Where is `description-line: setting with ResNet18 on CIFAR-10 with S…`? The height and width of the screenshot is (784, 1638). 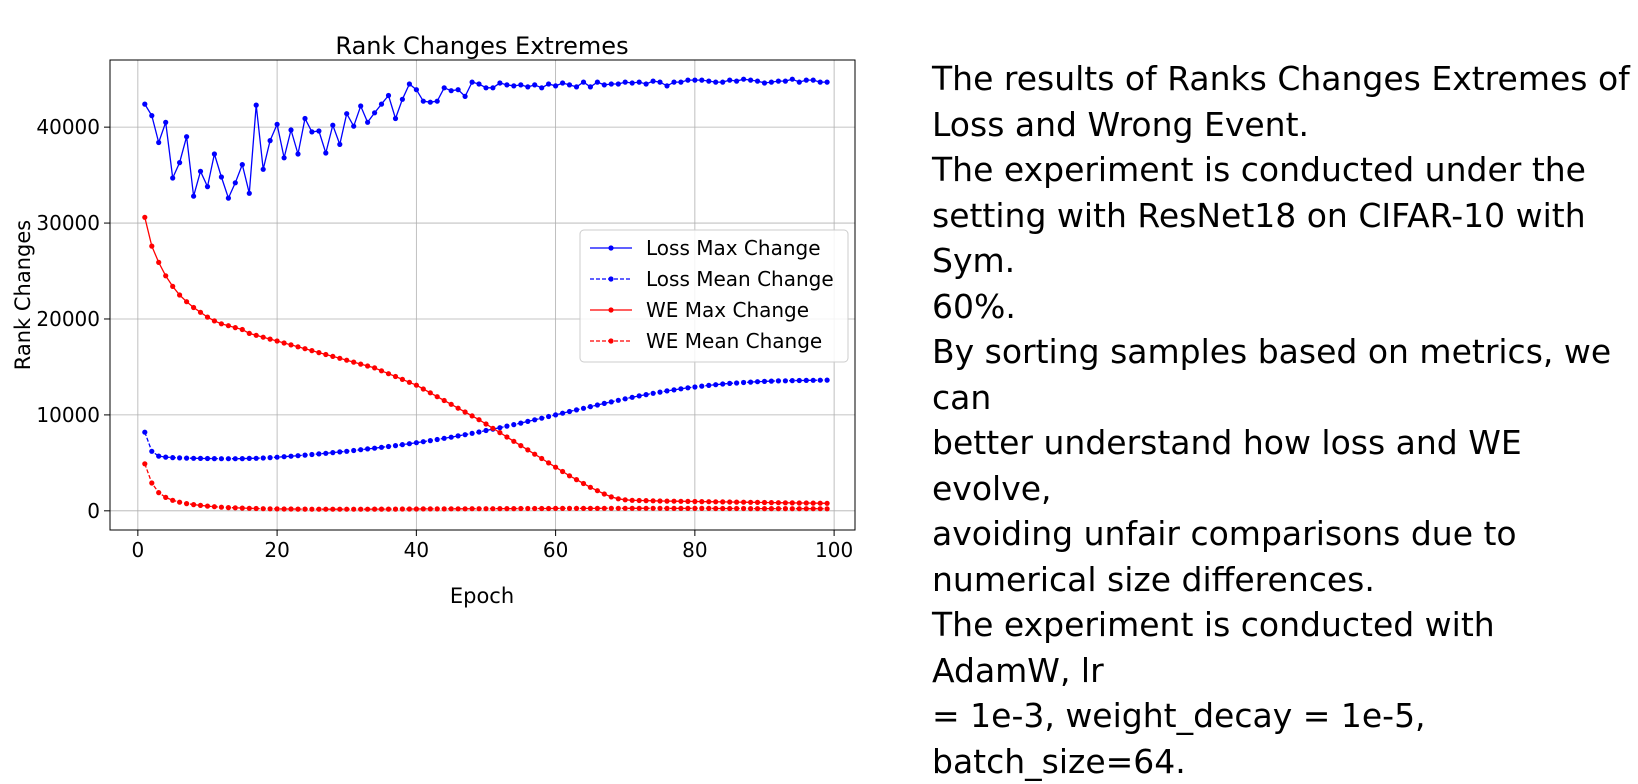 description-line: setting with ResNet18 on CIFAR-10 with S… is located at coordinates (1259, 238).